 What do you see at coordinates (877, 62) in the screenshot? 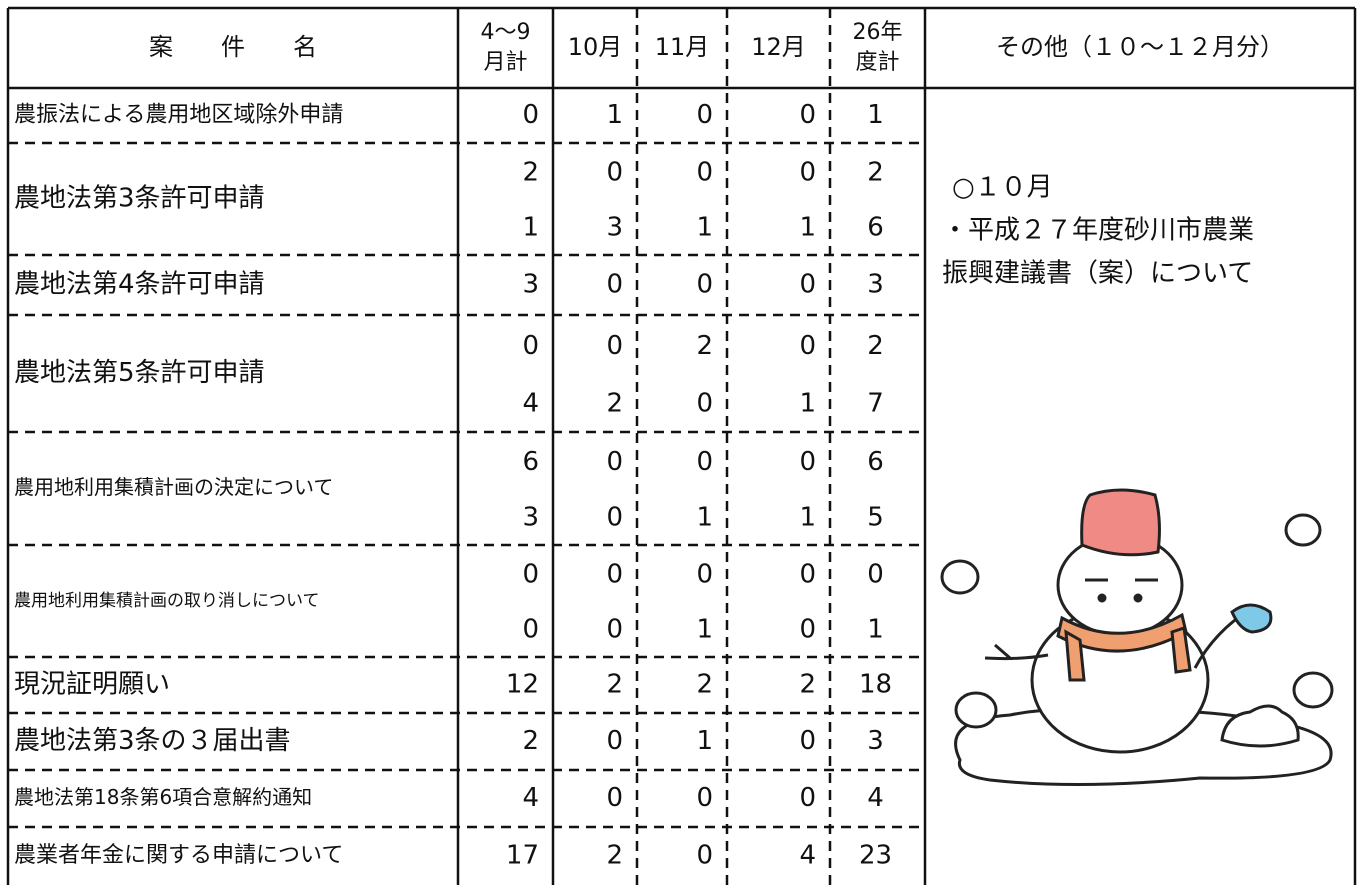
I see `column-header: 度計` at bounding box center [877, 62].